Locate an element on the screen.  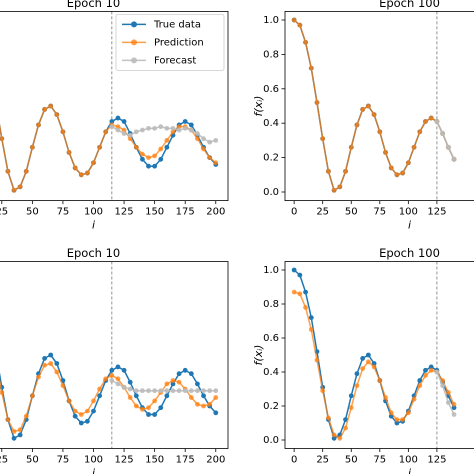
y-tick-label: 0.8 is located at coordinates (271, 304).